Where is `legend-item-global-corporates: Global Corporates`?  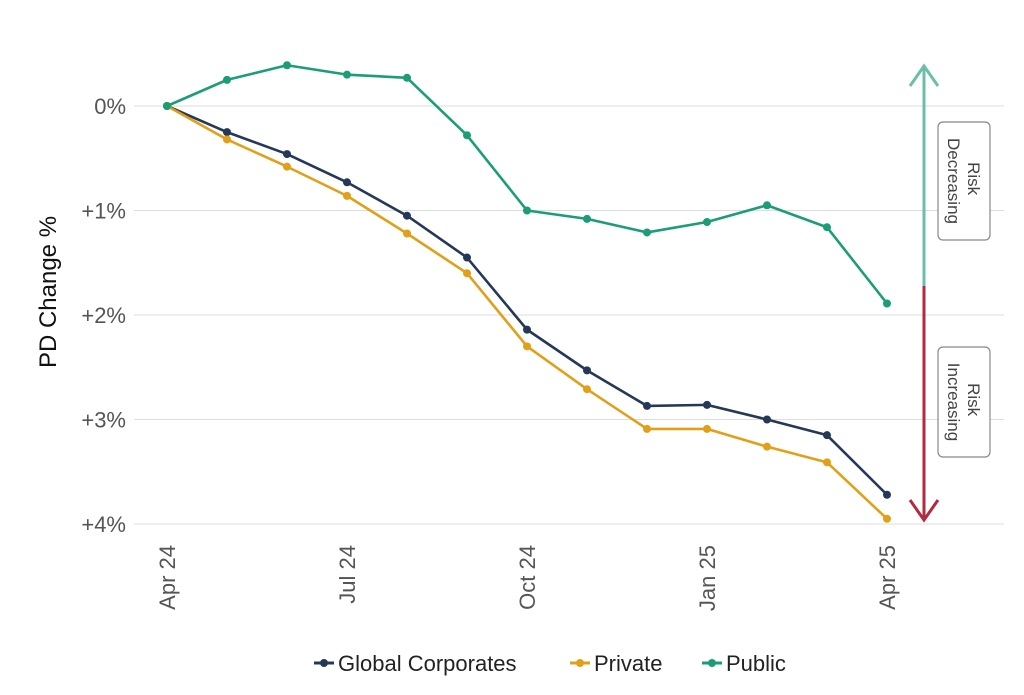
legend-item-global-corporates: Global Corporates is located at coordinates (415, 663).